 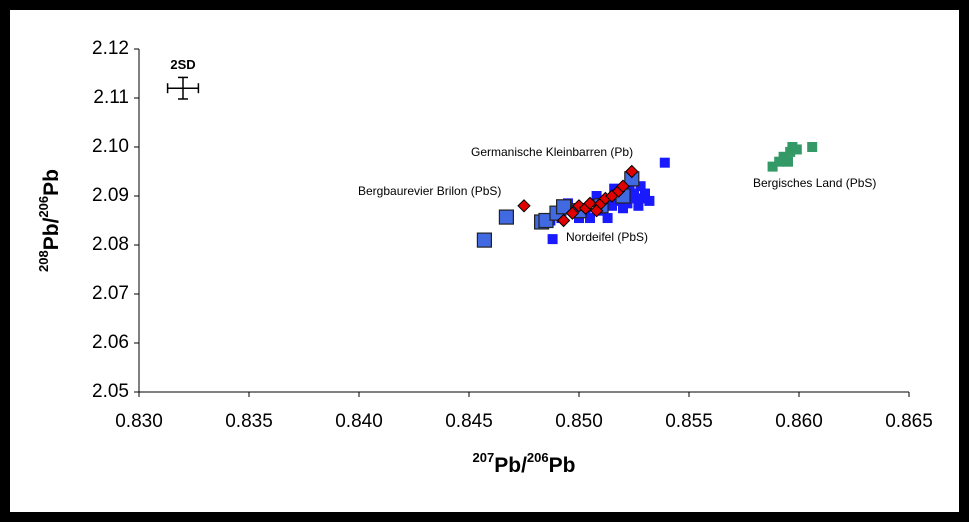 What do you see at coordinates (110, 391) in the screenshot?
I see `y-tick-label: 2.05` at bounding box center [110, 391].